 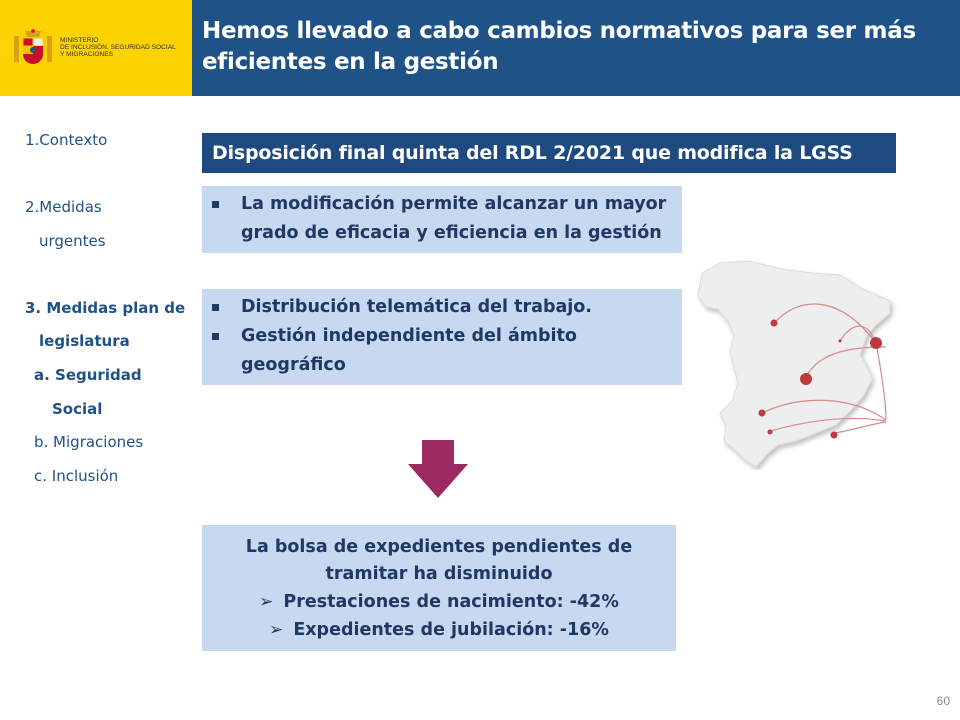 I want to click on sidebar-item-medidas-plan-cont: legislatura, so click(x=84, y=341).